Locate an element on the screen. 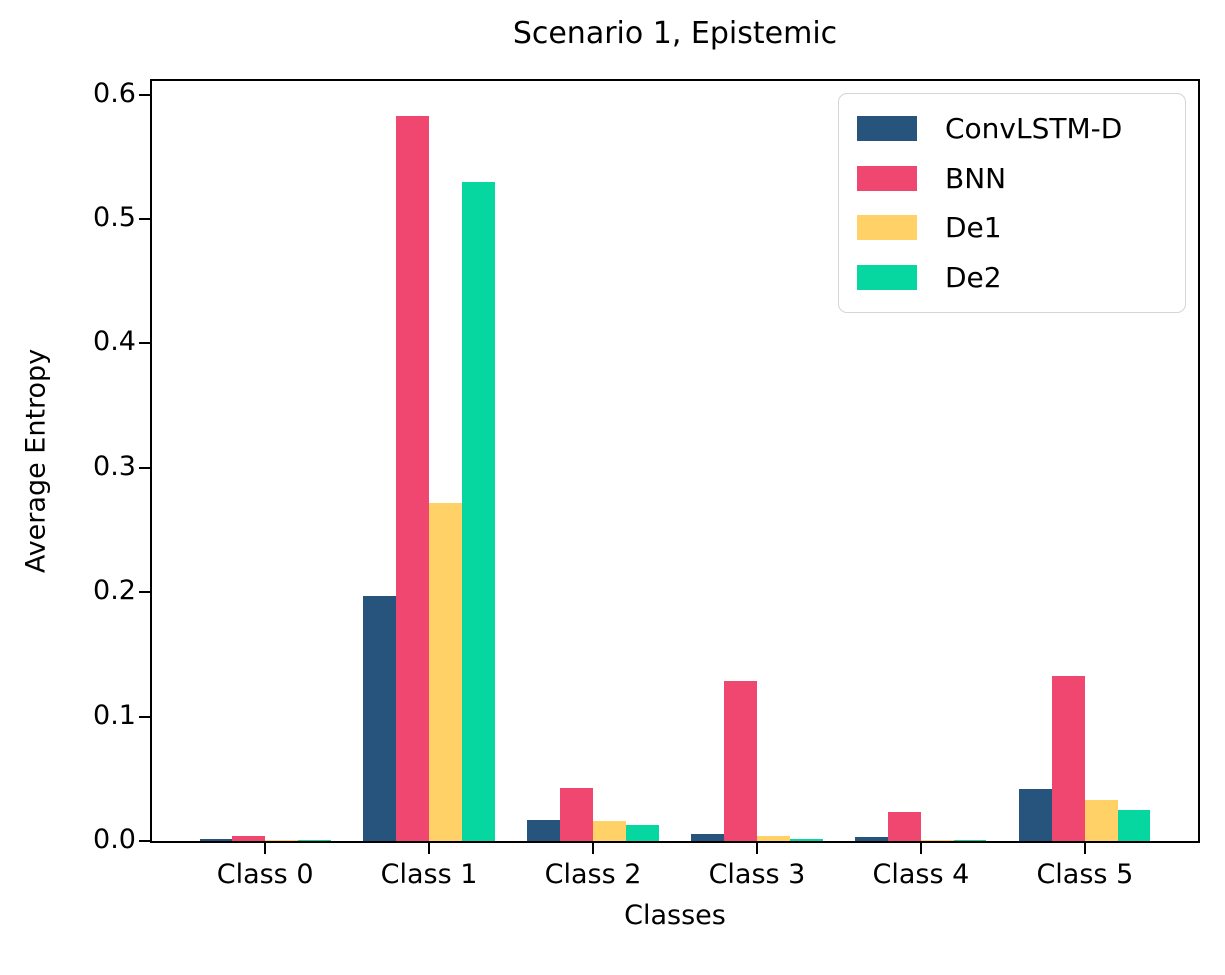 Image resolution: width=1225 pixels, height=975 pixels. y-tick-label: 0.4 is located at coordinates (114, 342).